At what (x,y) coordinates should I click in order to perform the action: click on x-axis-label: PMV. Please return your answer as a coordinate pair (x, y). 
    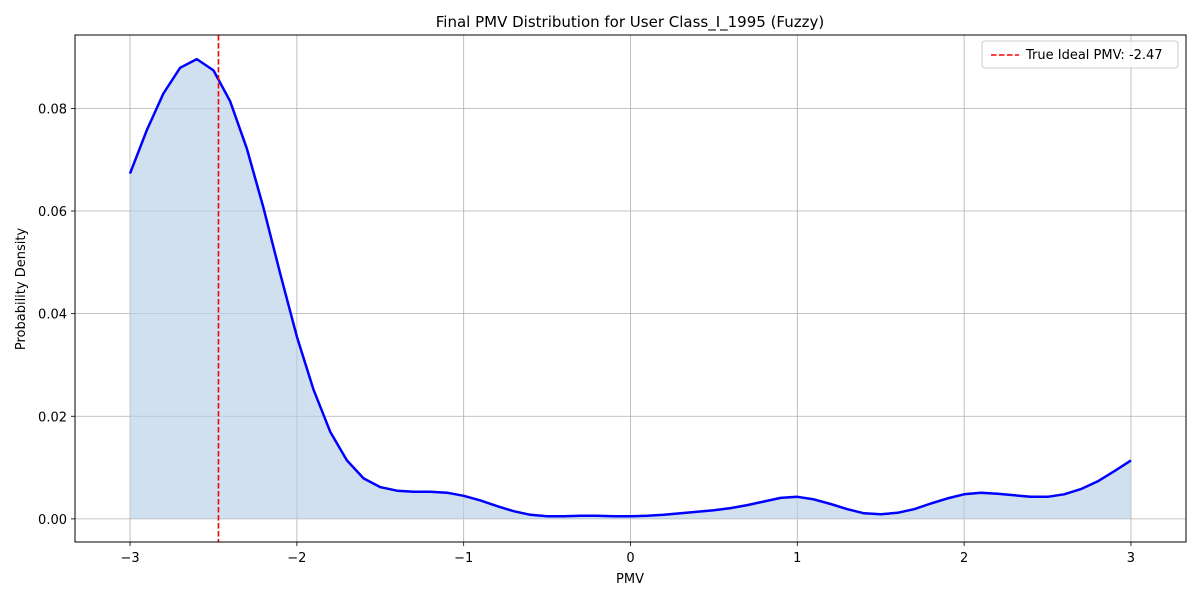
    Looking at the image, I should click on (630, 579).